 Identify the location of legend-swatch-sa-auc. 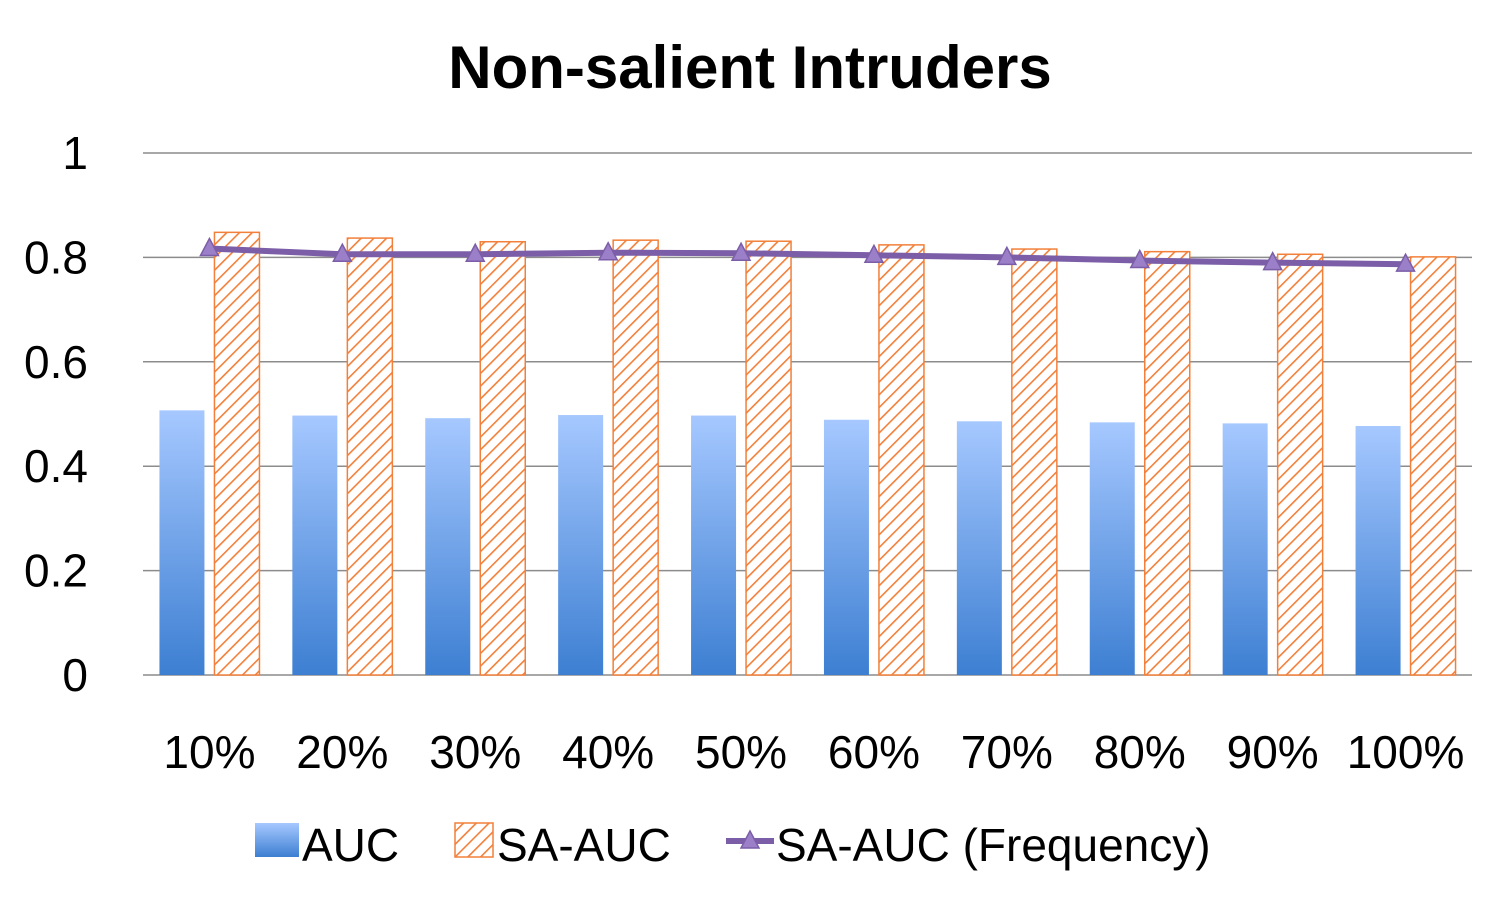
(474, 840).